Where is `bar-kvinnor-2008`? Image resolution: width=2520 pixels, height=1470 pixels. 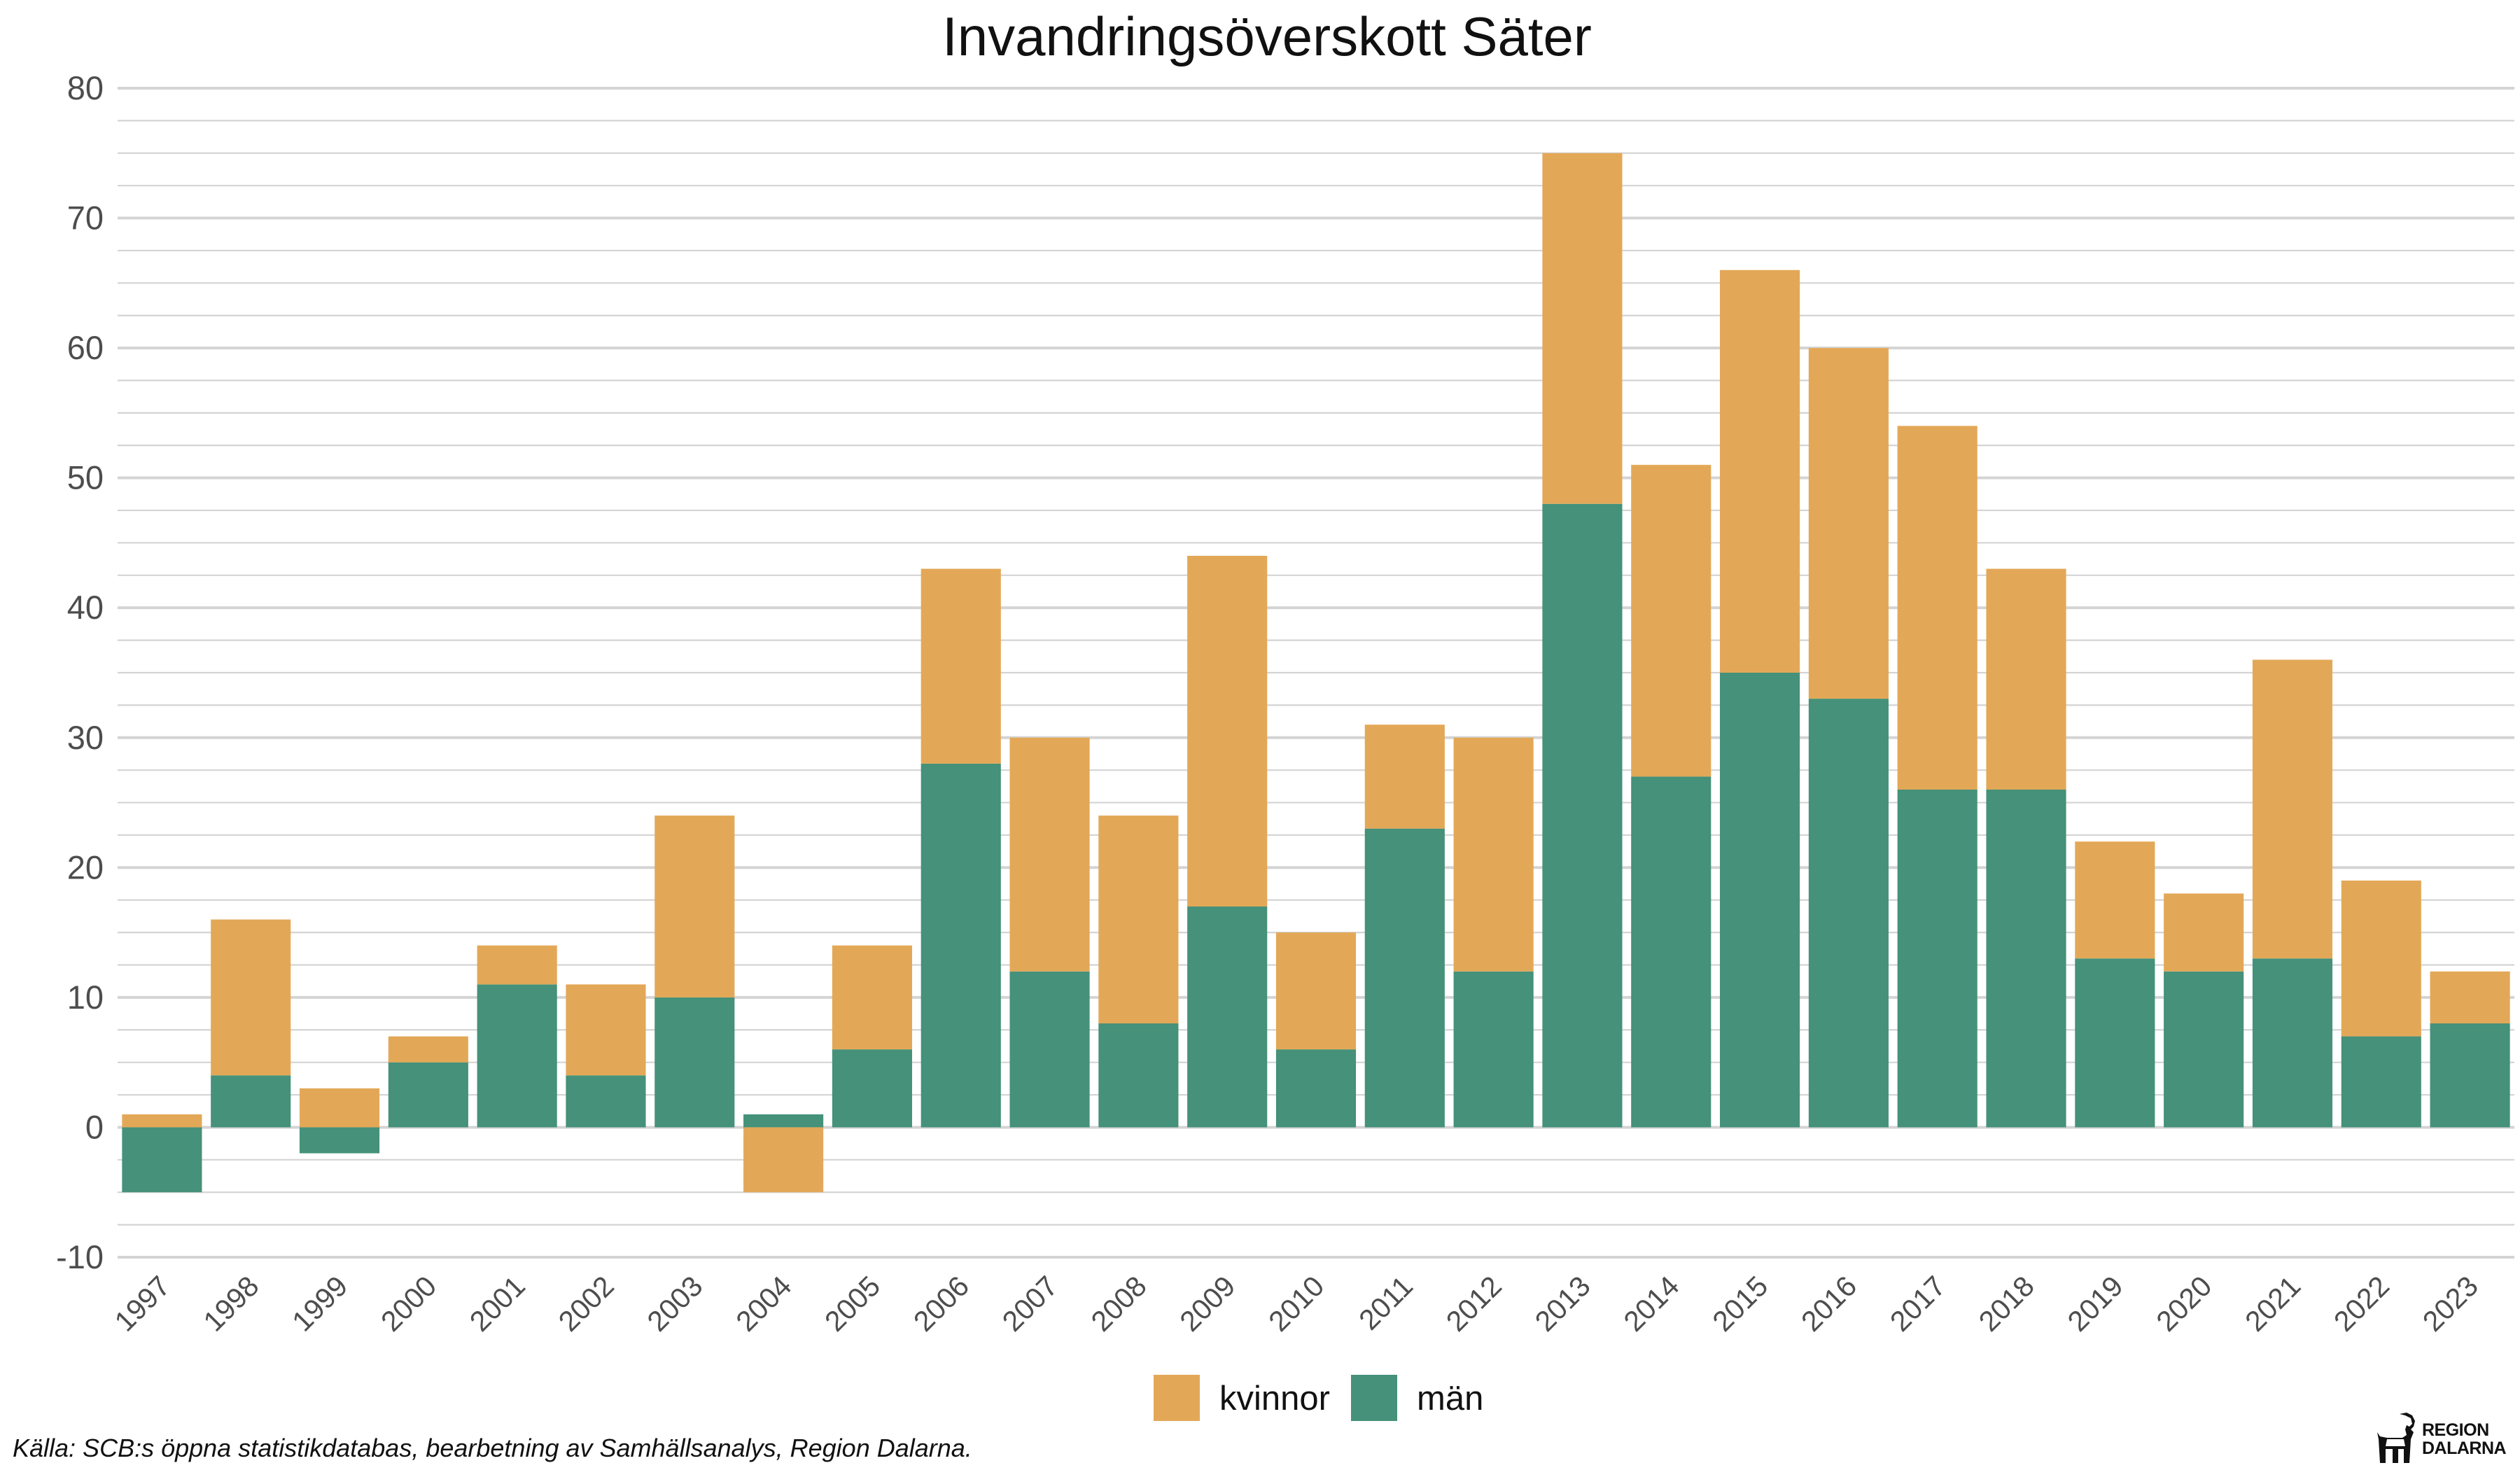
bar-kvinnor-2008 is located at coordinates (1138, 919).